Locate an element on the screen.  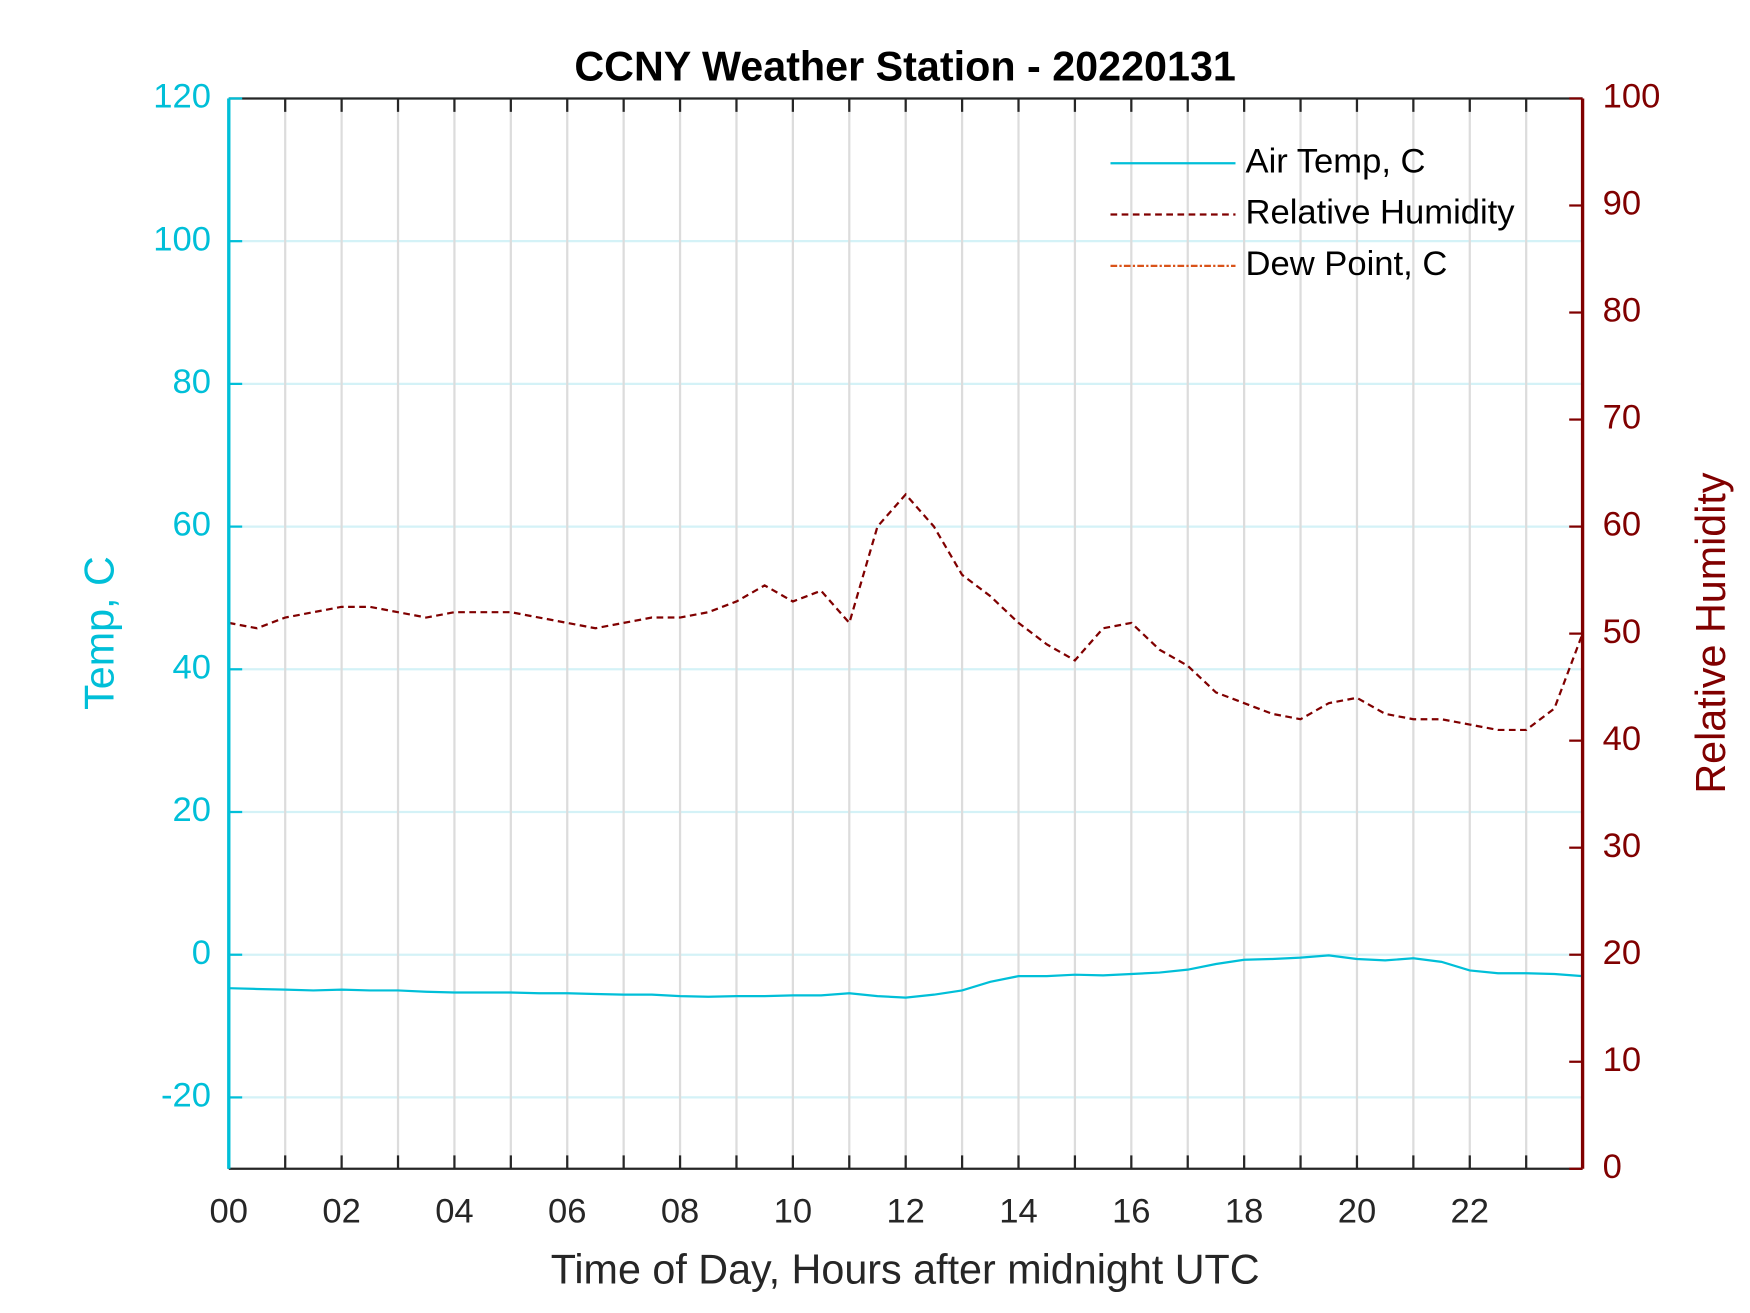
x-tick-label: 00 is located at coordinates (229, 1212).